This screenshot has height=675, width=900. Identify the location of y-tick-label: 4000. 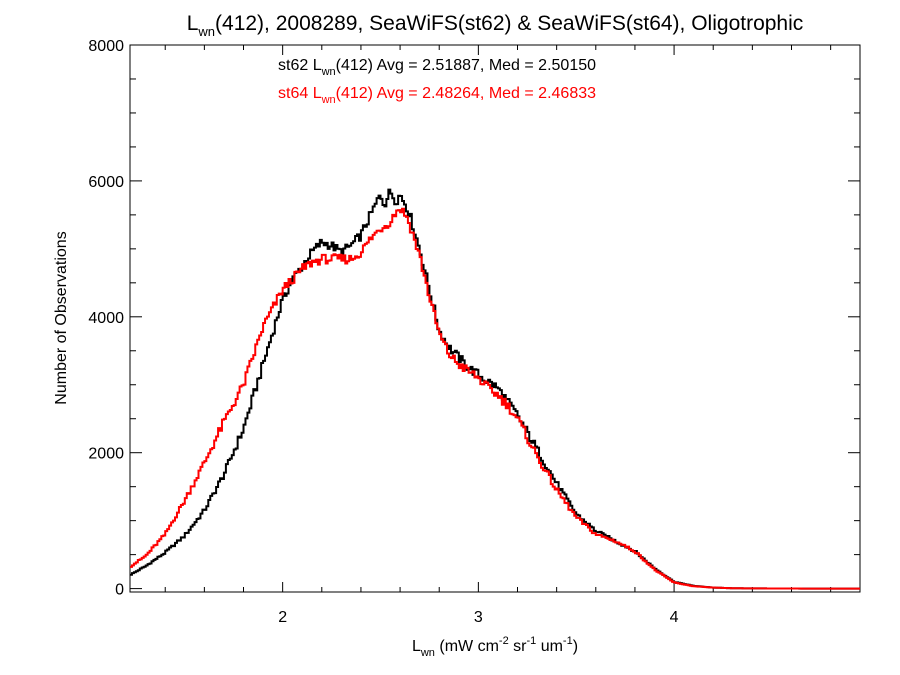
(106, 318).